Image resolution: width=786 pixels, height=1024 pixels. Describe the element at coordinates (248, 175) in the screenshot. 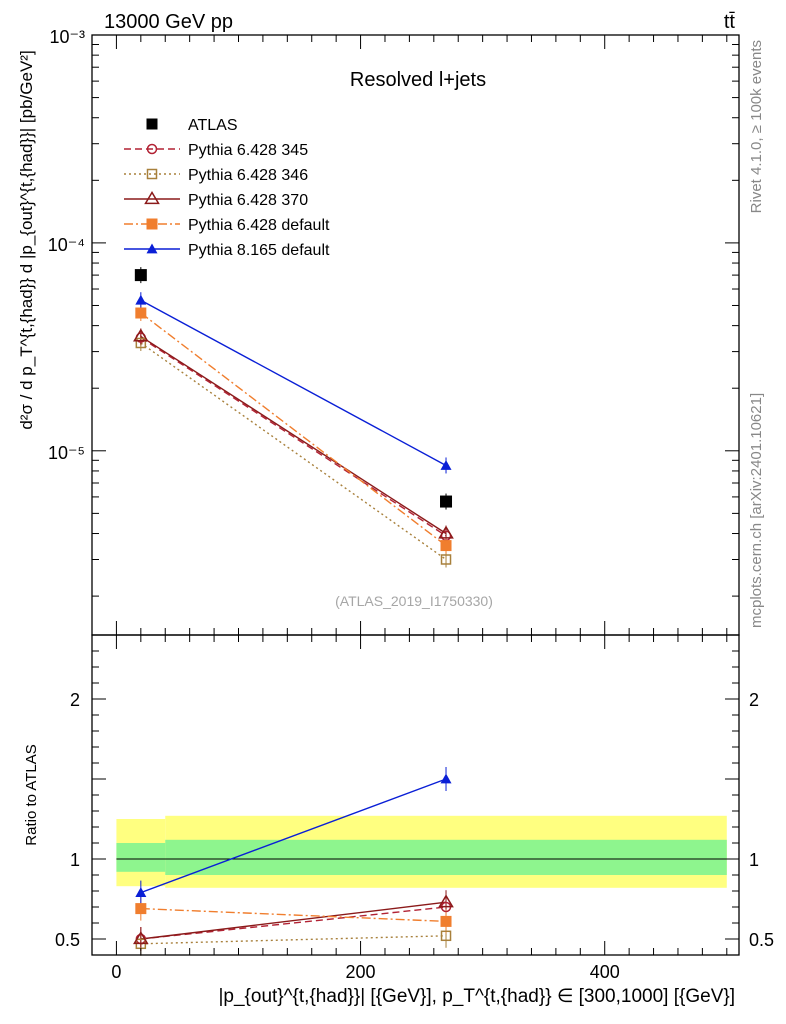

I see `legend-label-2: Pythia 6.428 346` at that location.